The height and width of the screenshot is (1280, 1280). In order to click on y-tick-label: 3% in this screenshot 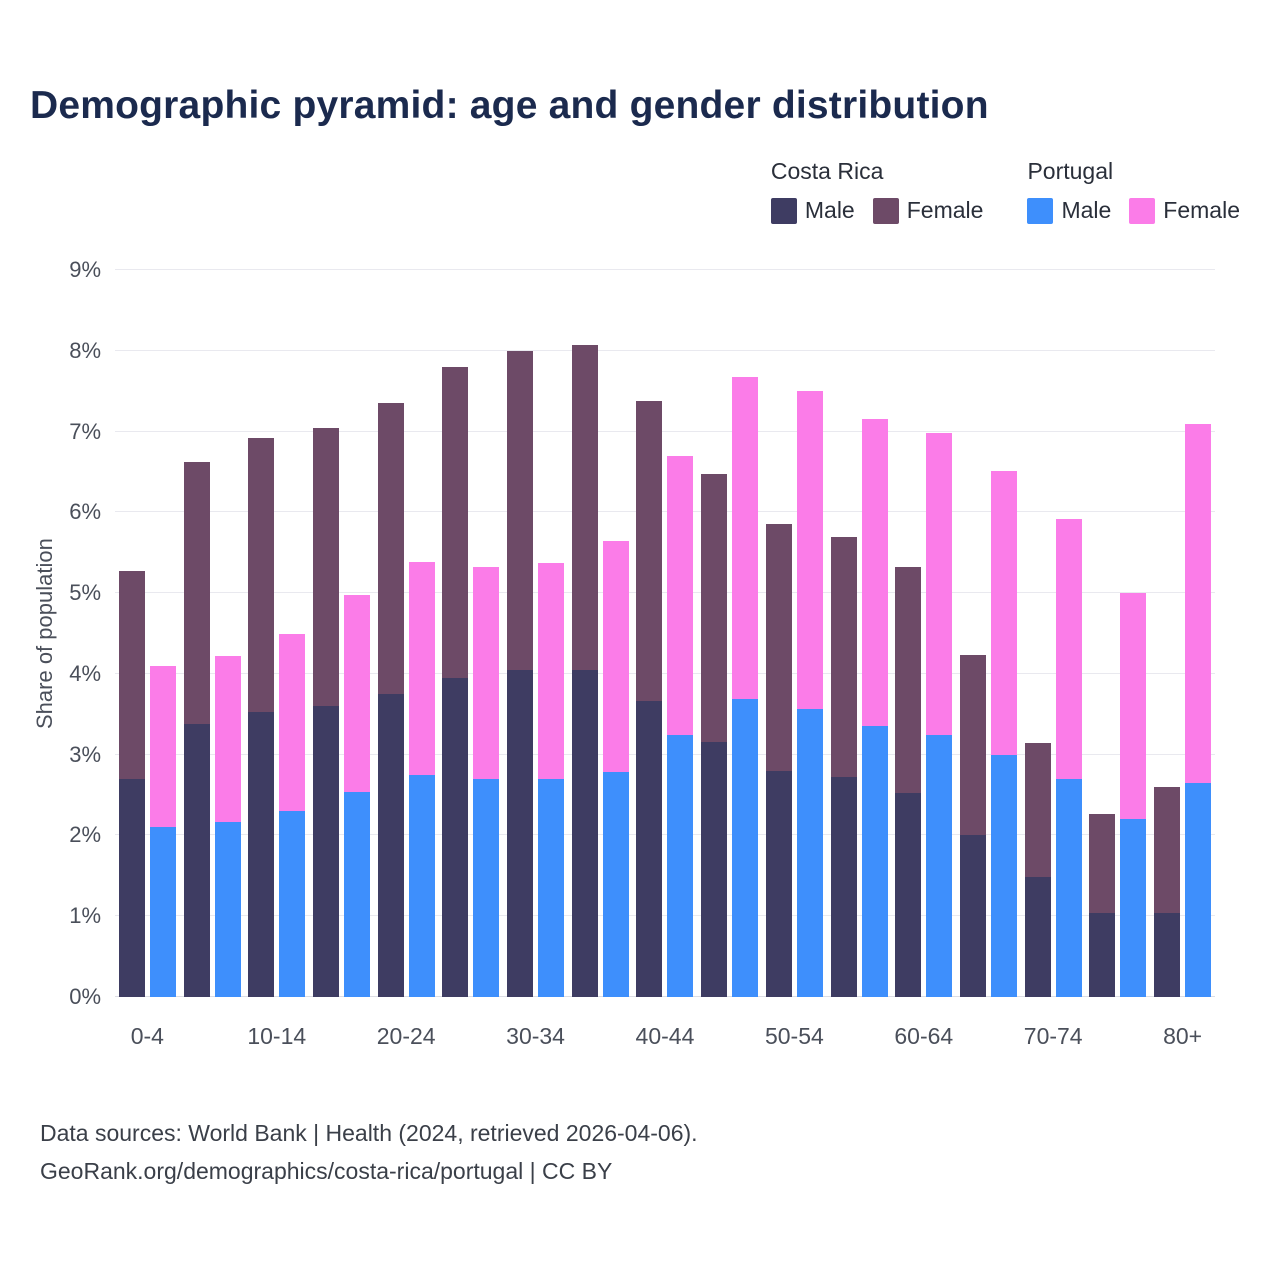, I will do `click(85, 754)`.